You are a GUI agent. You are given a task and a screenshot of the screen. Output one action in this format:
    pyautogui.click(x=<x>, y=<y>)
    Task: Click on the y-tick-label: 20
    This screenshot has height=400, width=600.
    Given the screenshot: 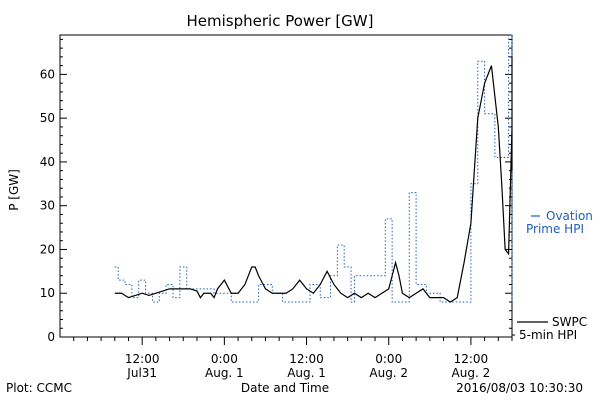 What is the action you would take?
    pyautogui.click(x=47, y=249)
    